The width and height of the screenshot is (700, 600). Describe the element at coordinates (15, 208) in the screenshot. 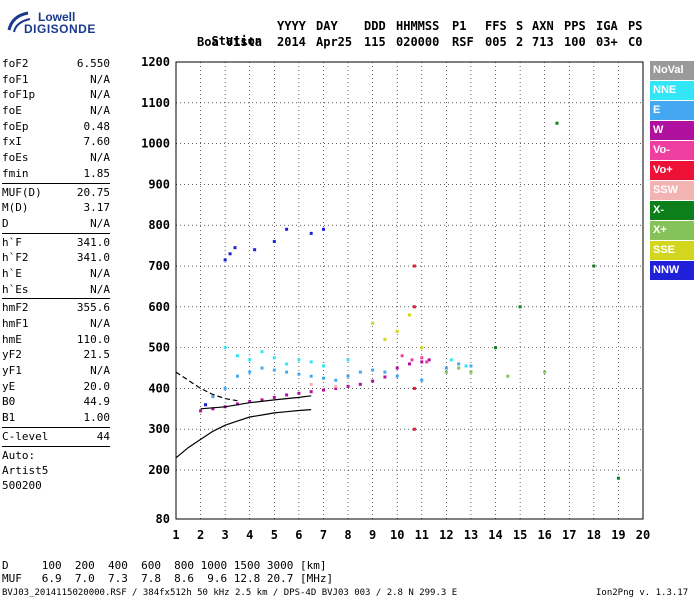

I see `param-label: M(D)` at that location.